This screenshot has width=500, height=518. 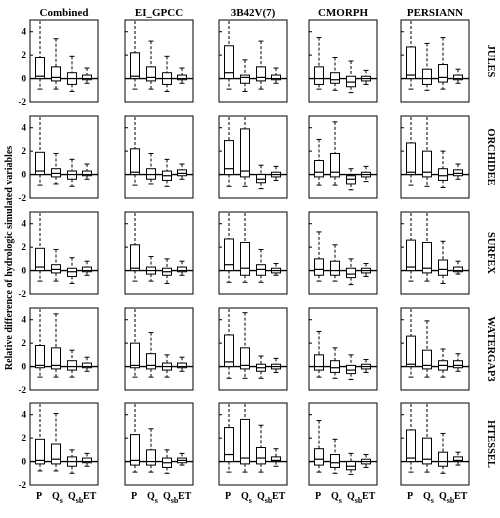 What do you see at coordinates (64, 13) in the screenshot?
I see `column-title-combined: Combined` at bounding box center [64, 13].